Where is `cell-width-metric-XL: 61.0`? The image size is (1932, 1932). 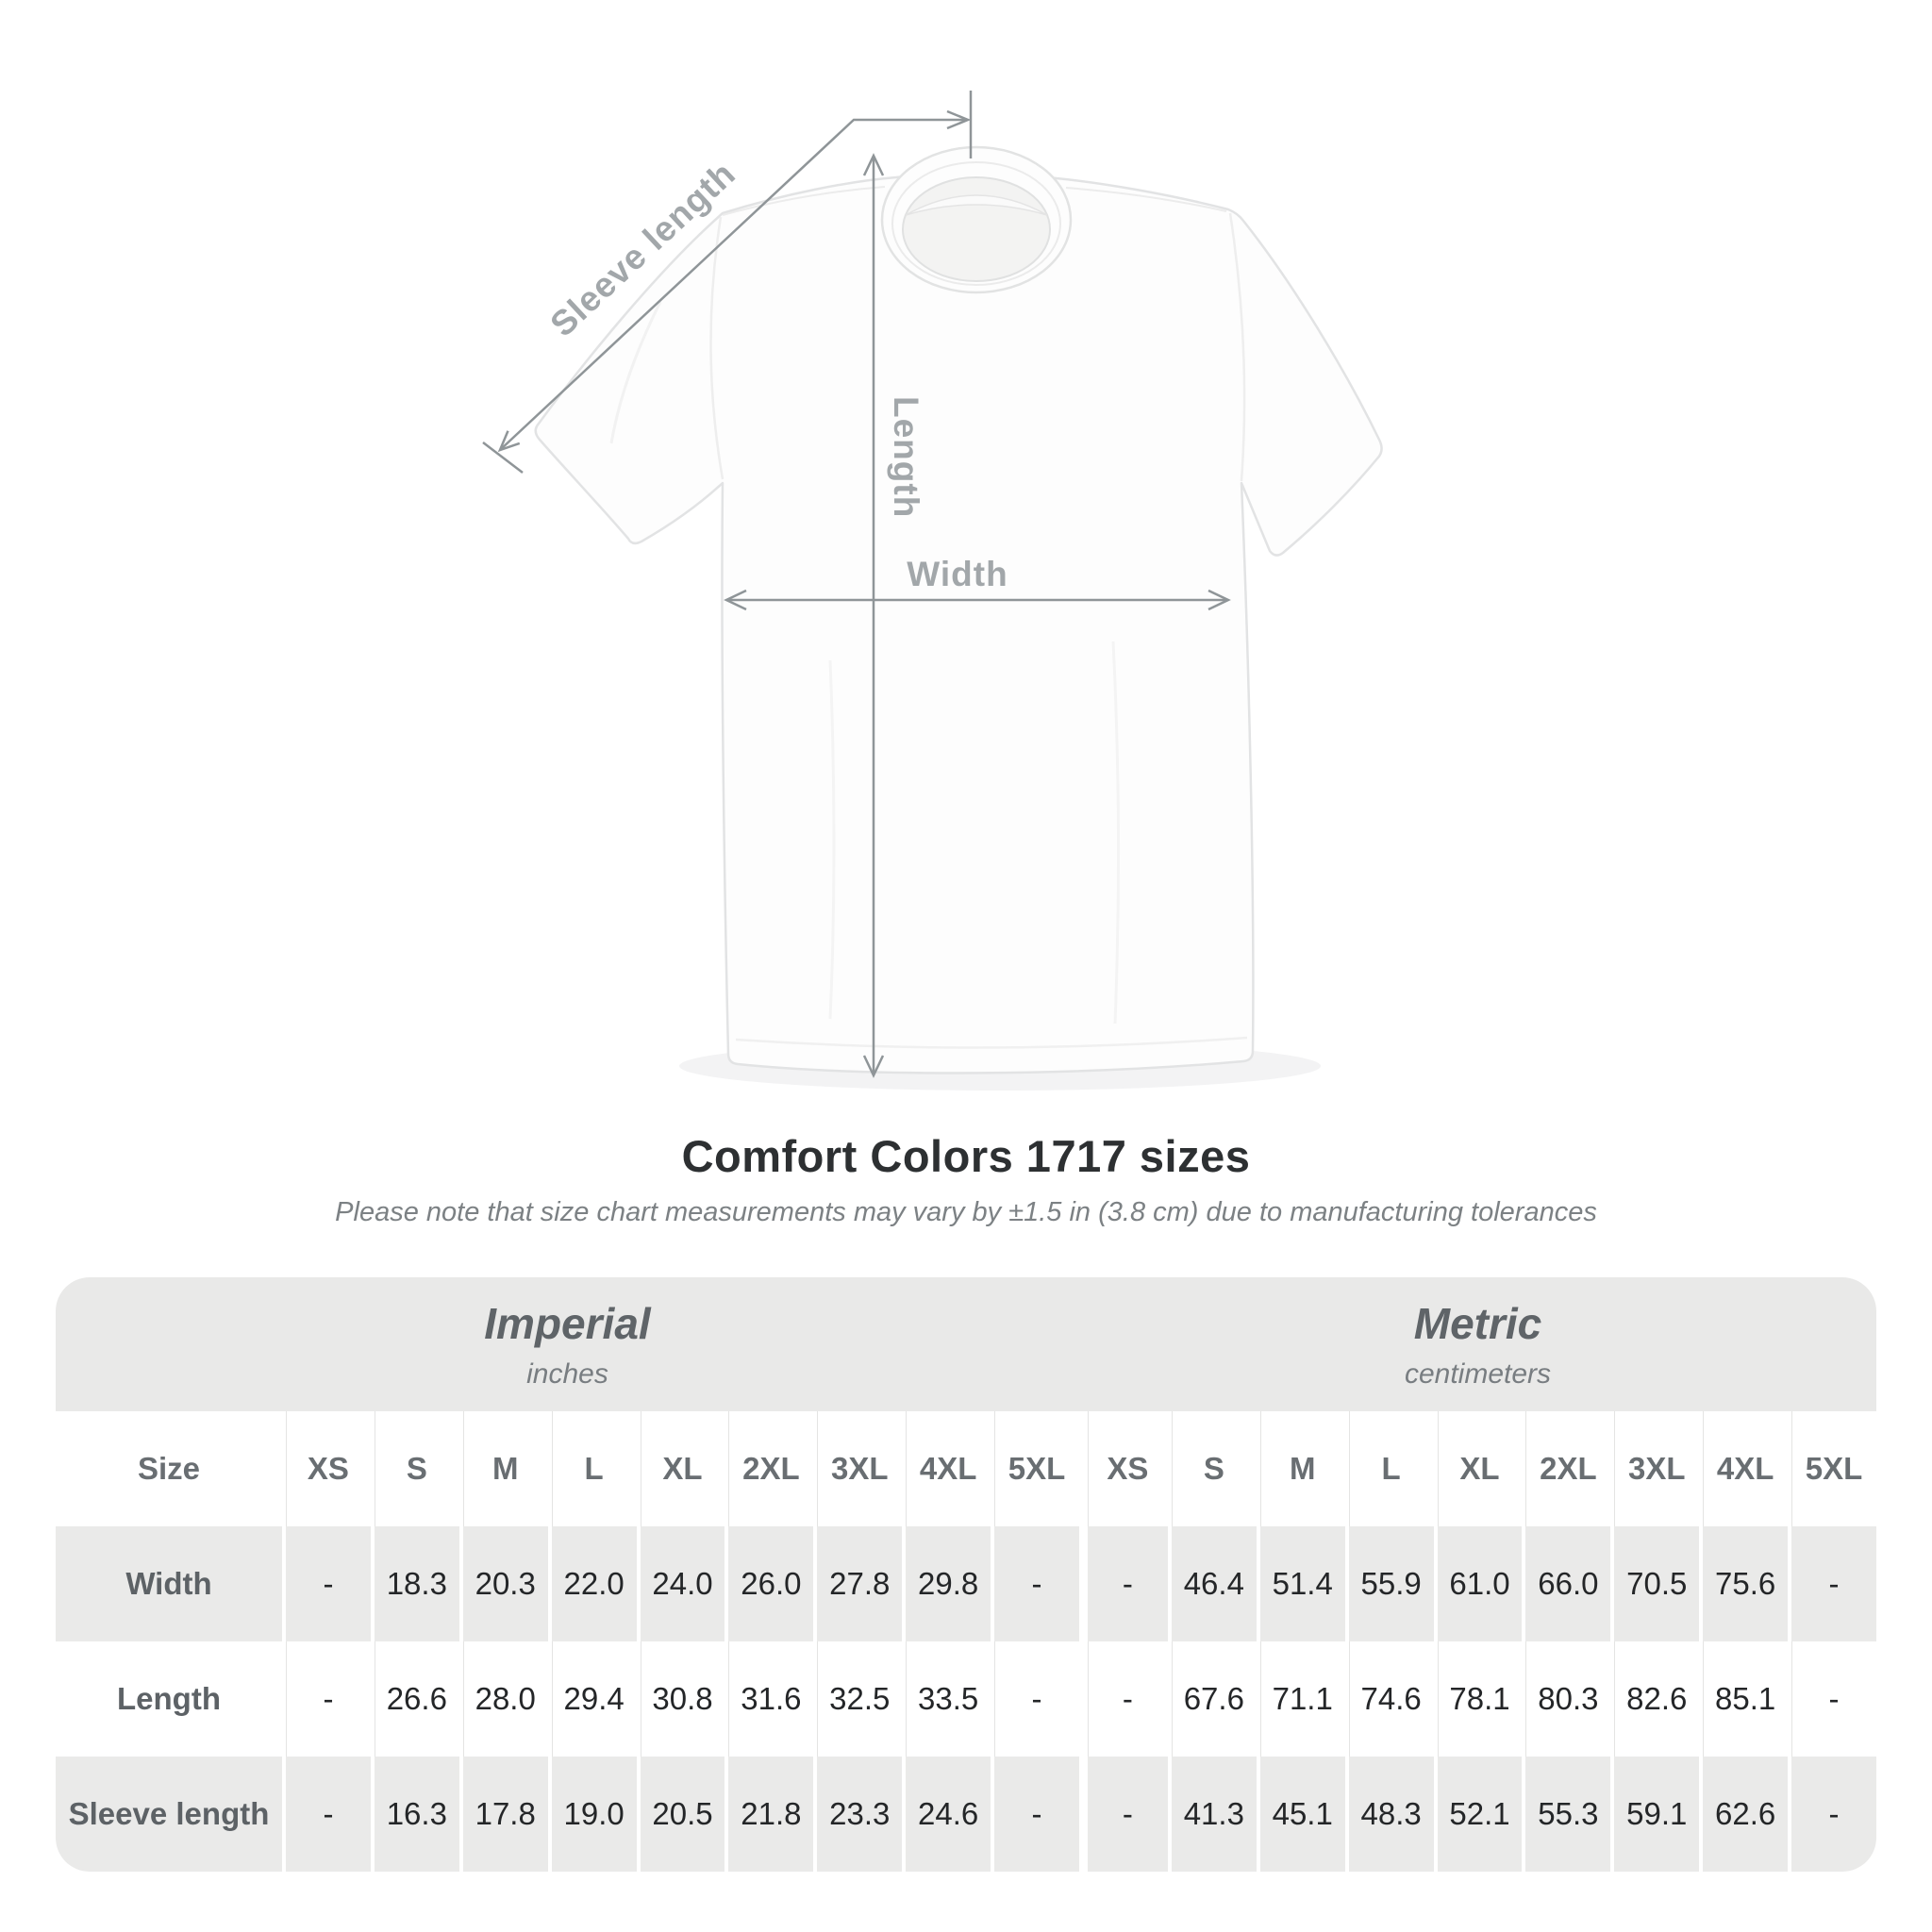
cell-width-metric-XL: 61.0 is located at coordinates (1478, 1584).